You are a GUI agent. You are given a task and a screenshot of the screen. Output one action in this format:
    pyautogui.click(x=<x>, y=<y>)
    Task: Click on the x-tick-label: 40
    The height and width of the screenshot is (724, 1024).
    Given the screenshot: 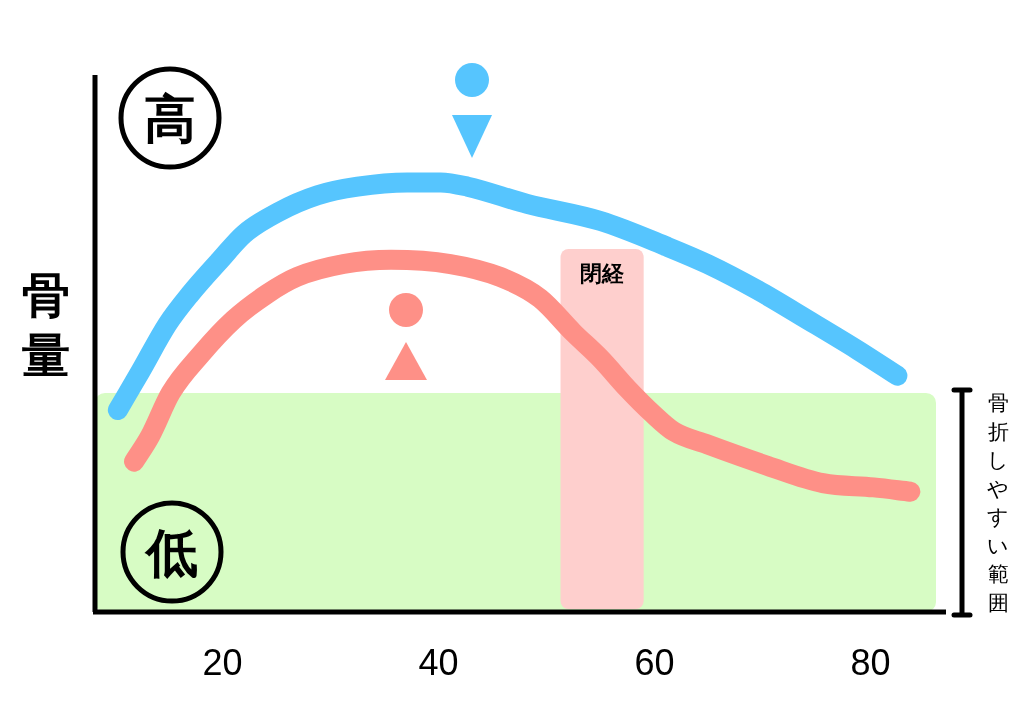 What is the action you would take?
    pyautogui.click(x=438, y=662)
    